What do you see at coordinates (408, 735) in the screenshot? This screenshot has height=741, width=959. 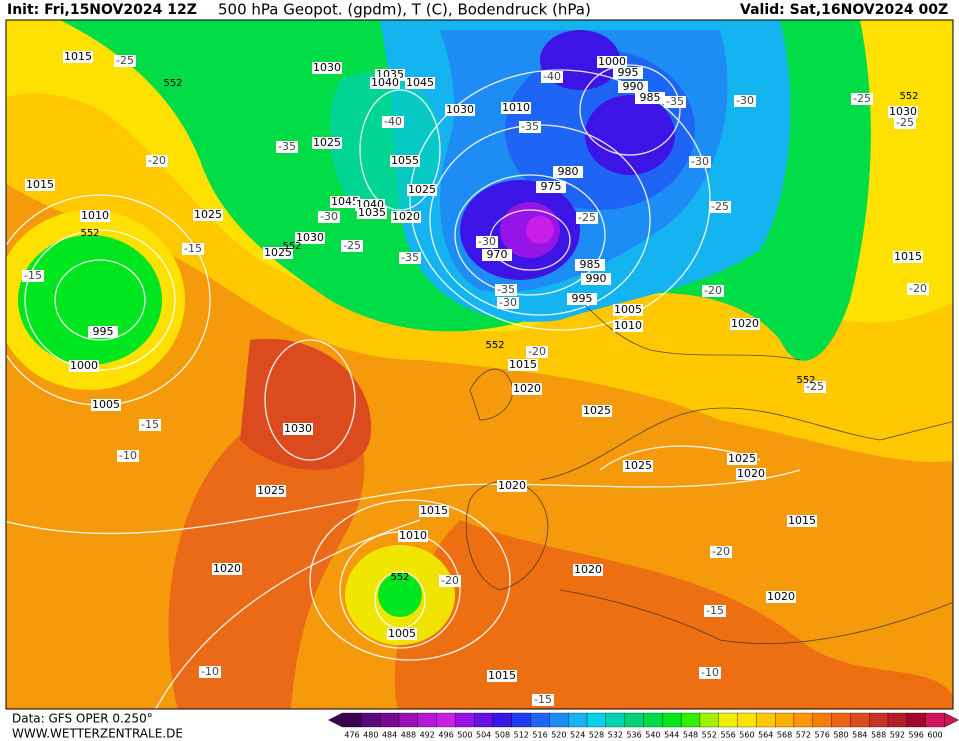 I see `colorbar-tick-label: 488` at bounding box center [408, 735].